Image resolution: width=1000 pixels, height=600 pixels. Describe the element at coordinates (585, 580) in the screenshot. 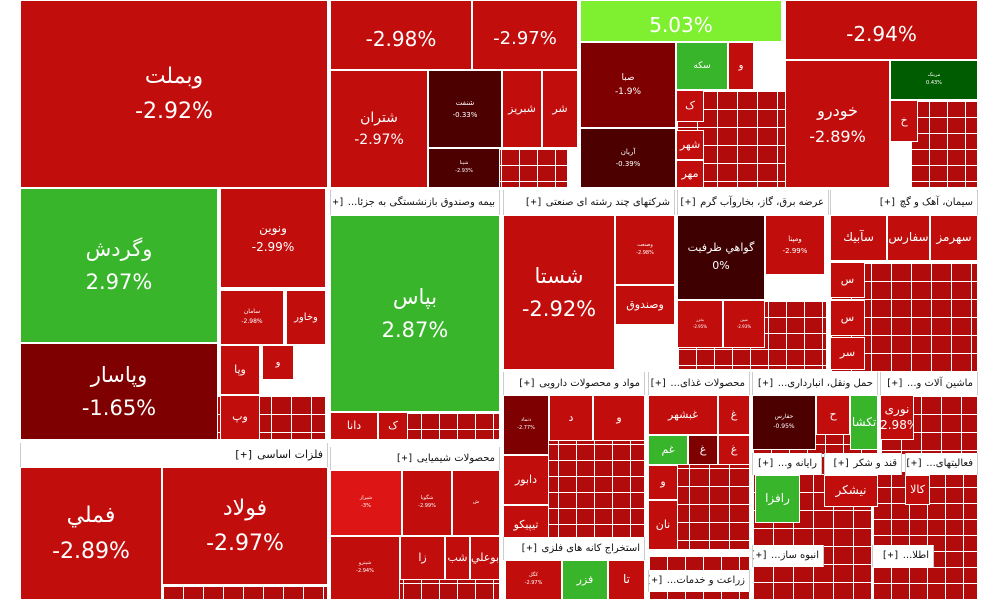

I see `treemap-tile: فزر` at that location.